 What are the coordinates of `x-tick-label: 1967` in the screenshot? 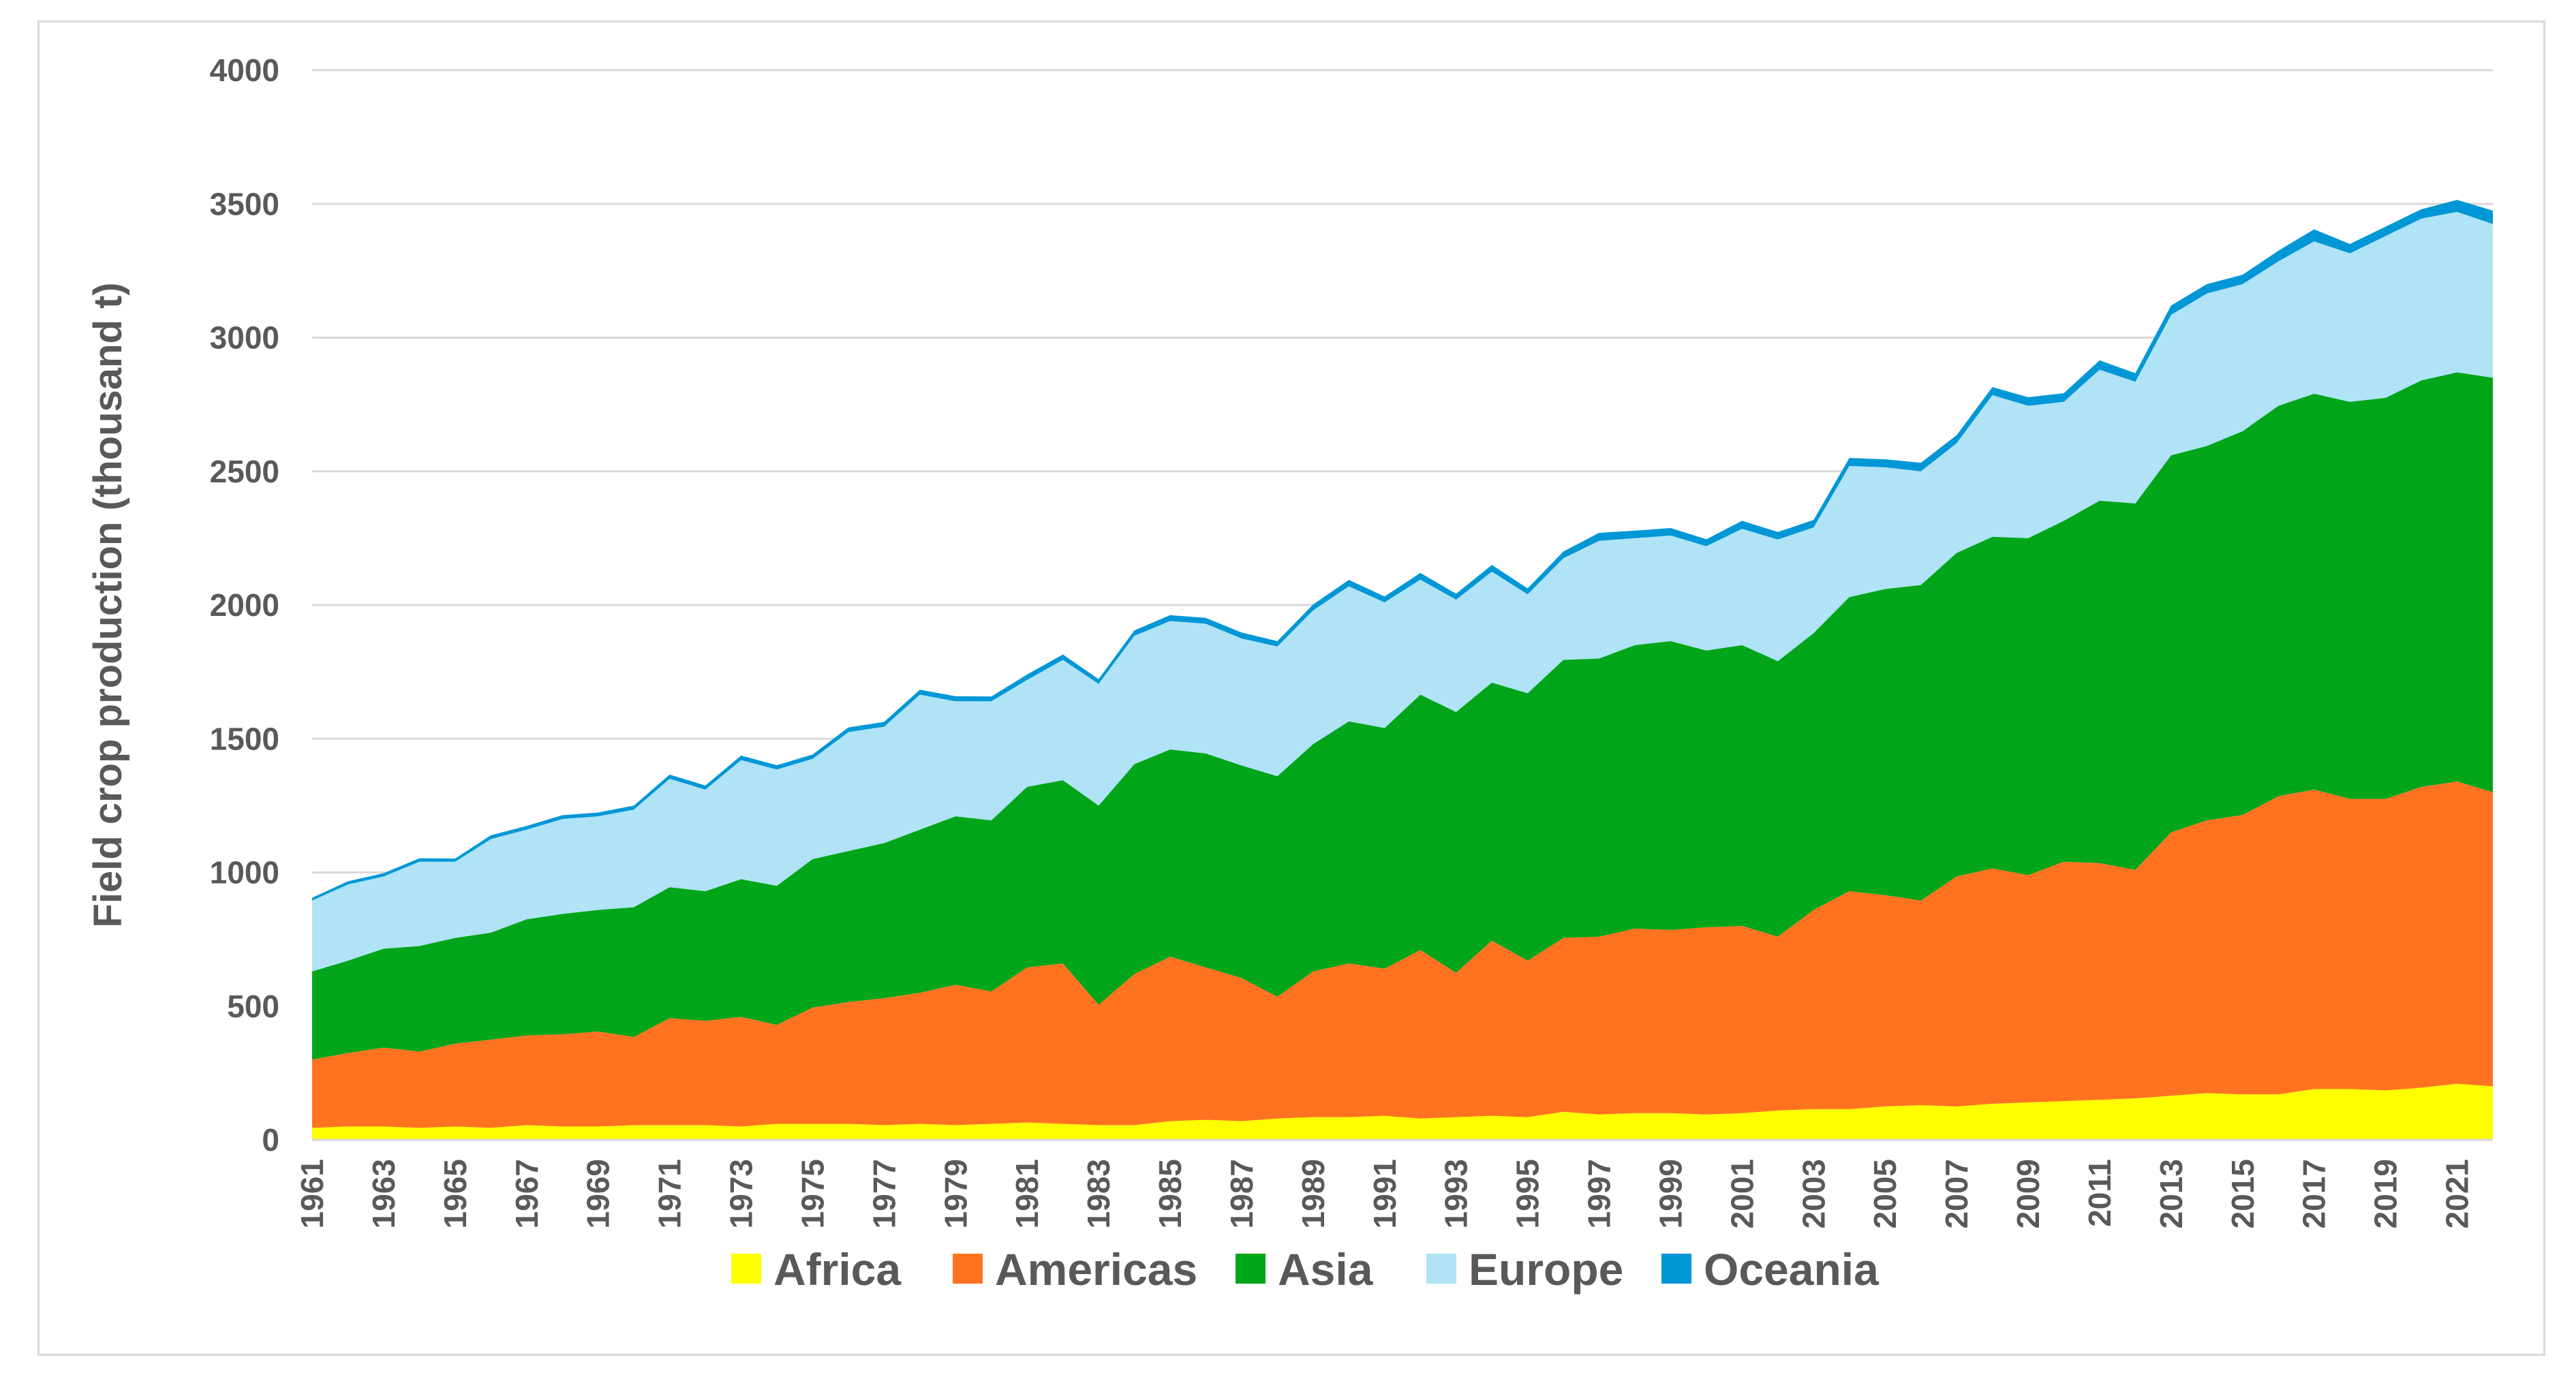 It's located at (527, 1193).